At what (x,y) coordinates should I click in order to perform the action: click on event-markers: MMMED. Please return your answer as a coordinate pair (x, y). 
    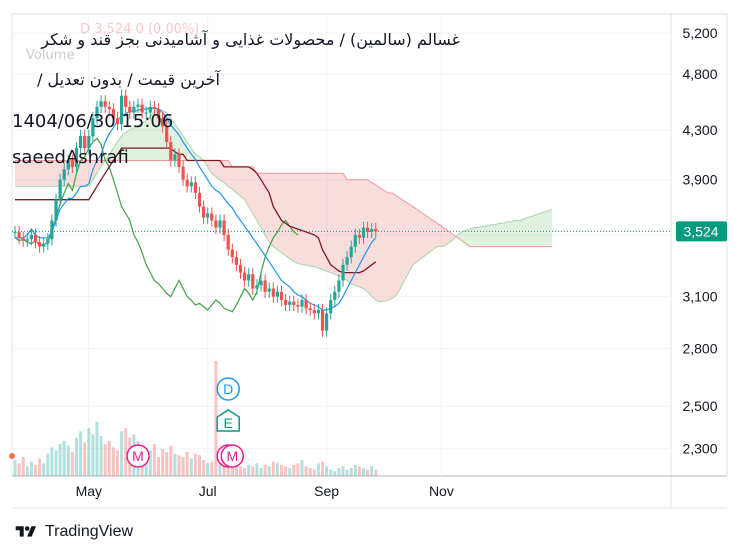
    Looking at the image, I should click on (127, 422).